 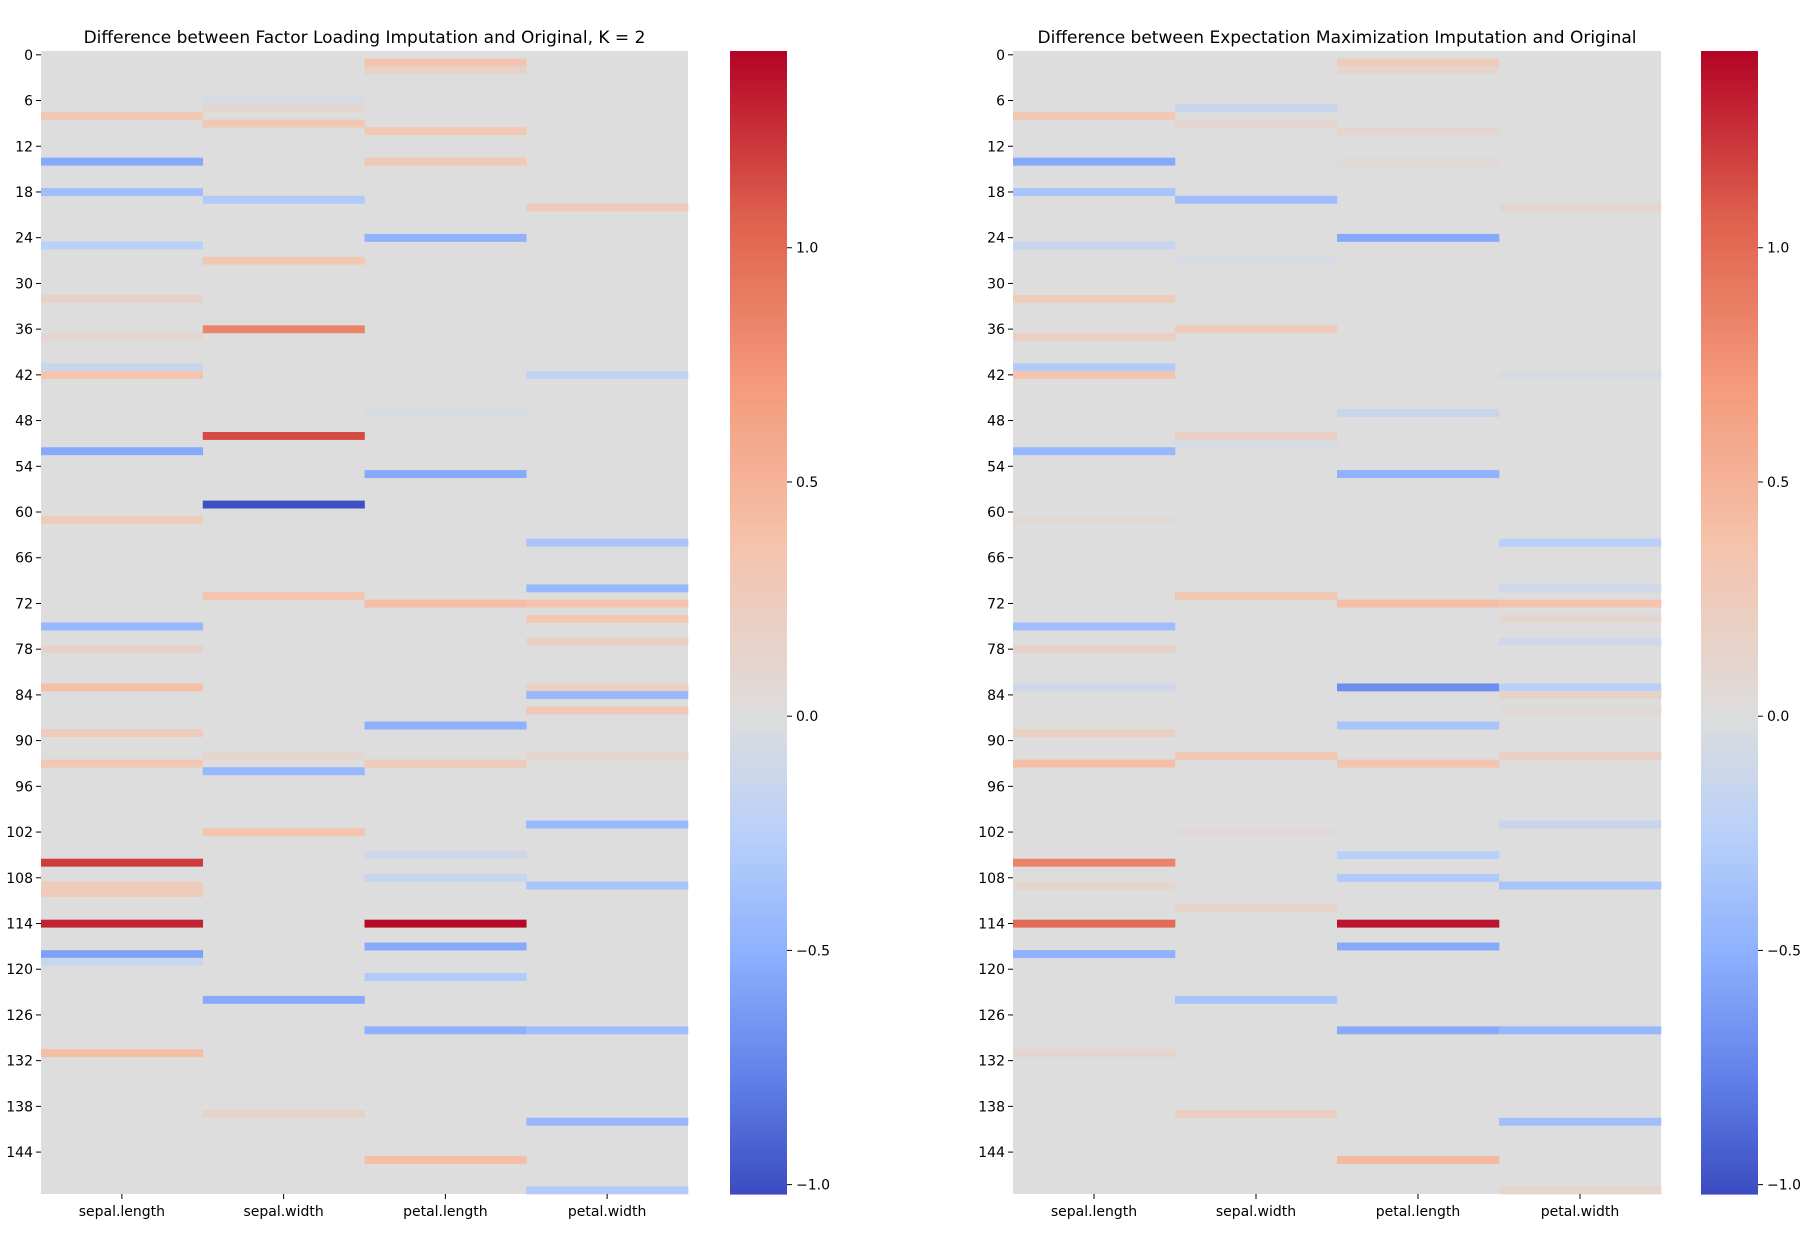 What do you see at coordinates (1778, 483) in the screenshot?
I see `colorbar-tick-label: 0.5` at bounding box center [1778, 483].